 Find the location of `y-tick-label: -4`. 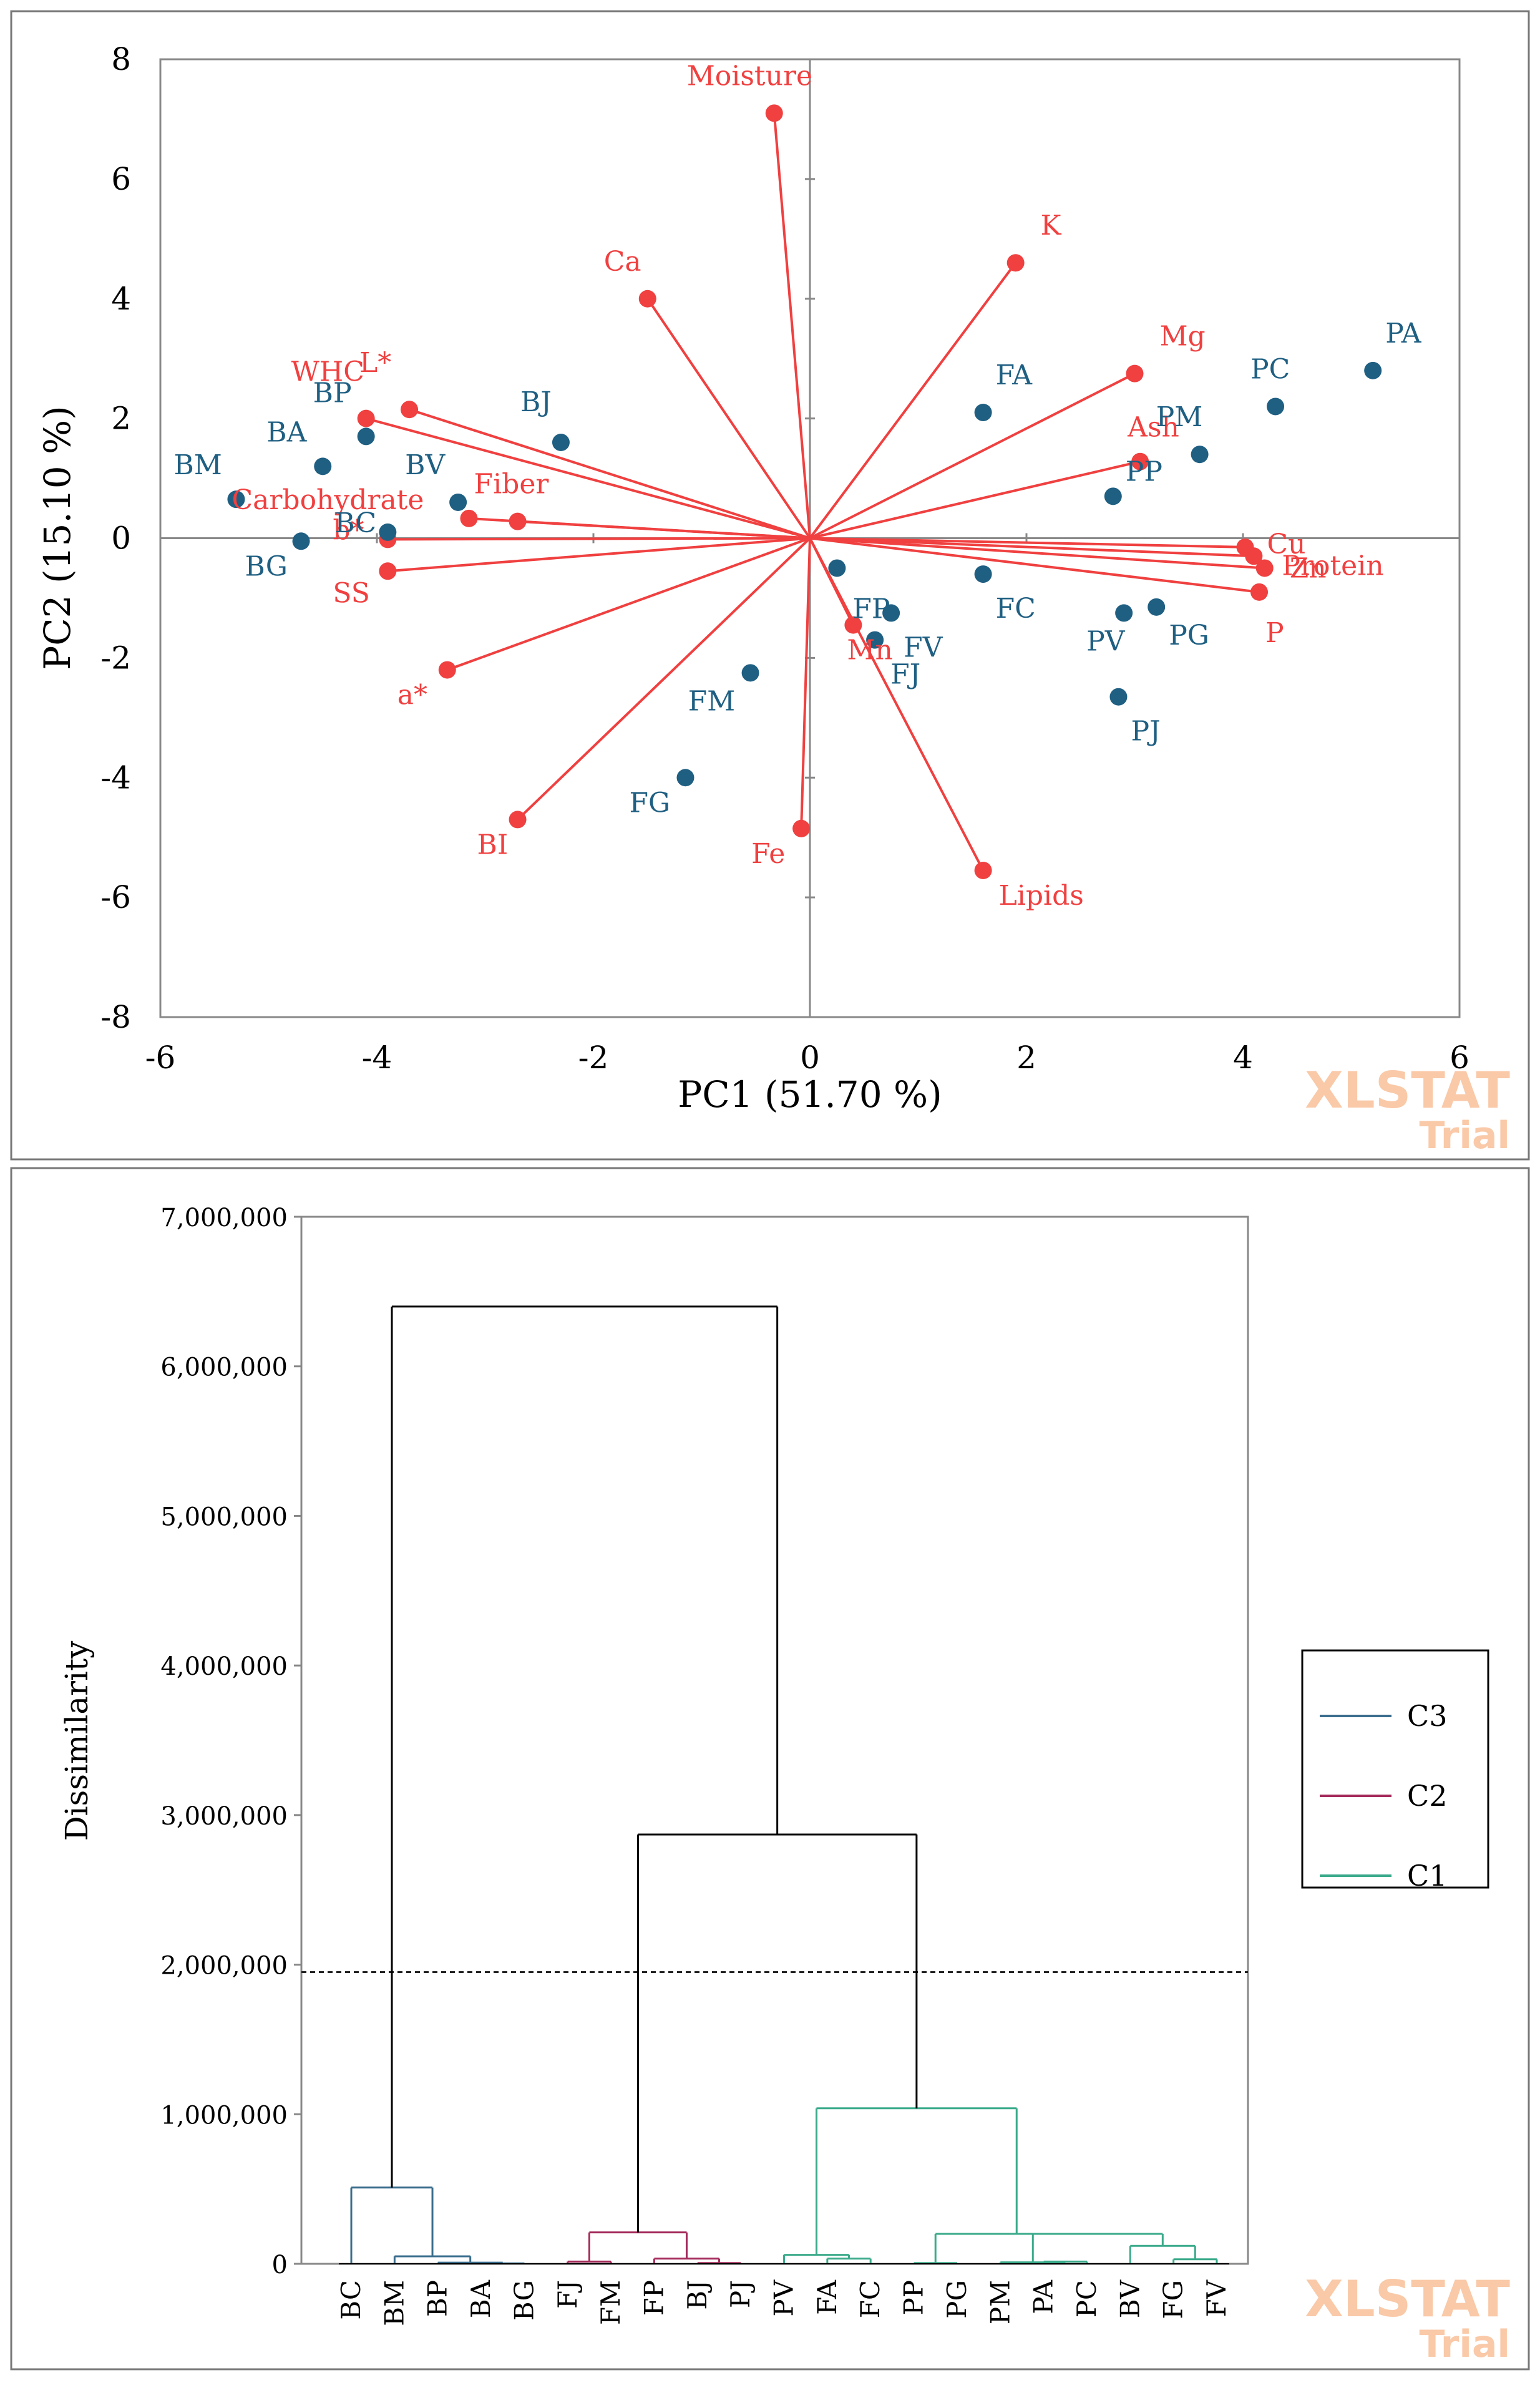

y-tick-label: -4 is located at coordinates (115, 777).